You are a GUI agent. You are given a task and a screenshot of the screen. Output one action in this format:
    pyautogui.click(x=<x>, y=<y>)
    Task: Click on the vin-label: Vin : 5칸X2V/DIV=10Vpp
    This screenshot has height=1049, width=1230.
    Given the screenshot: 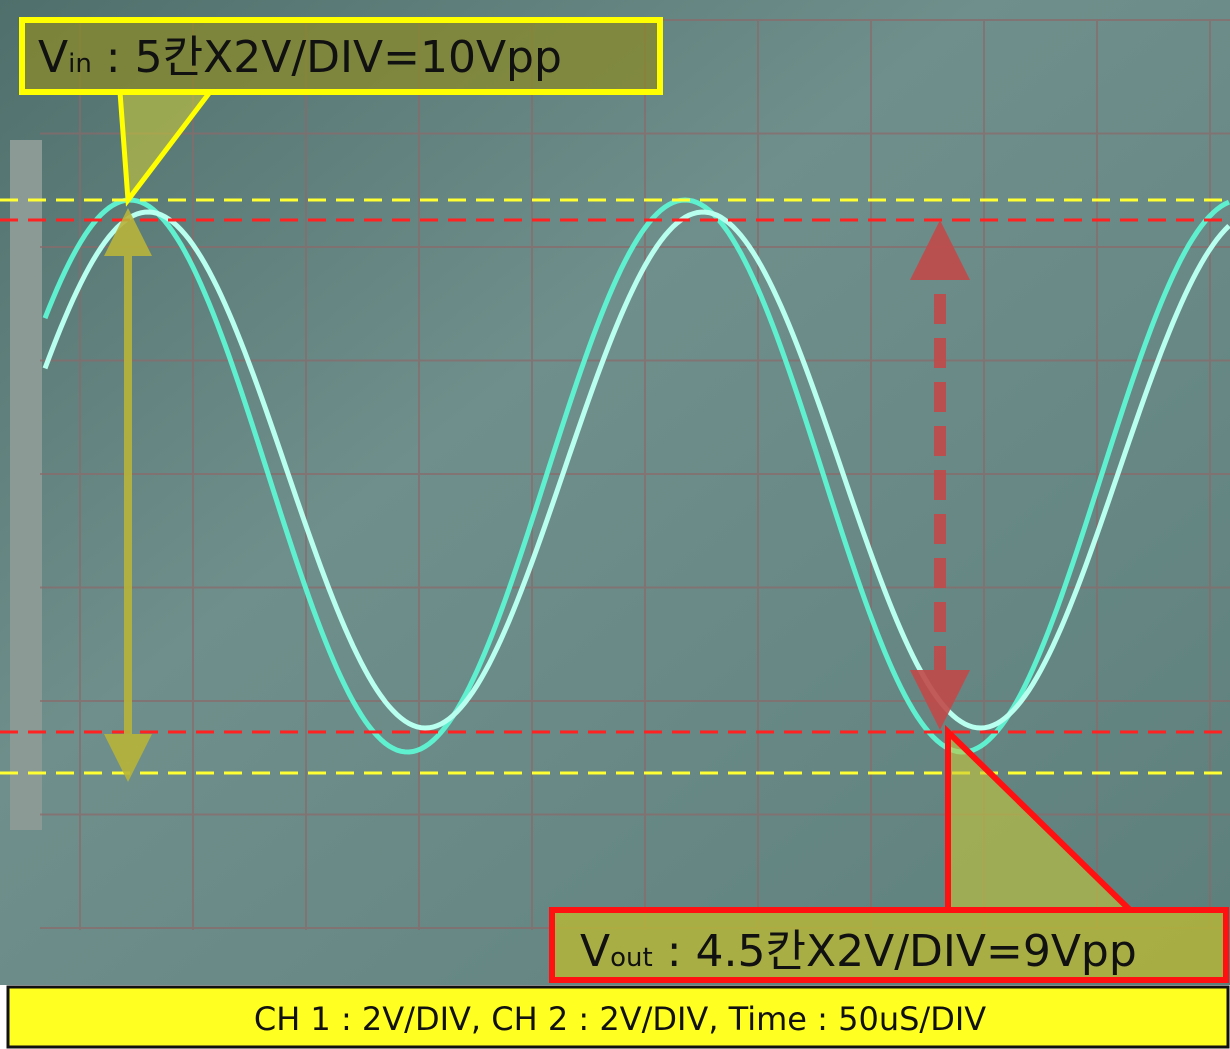 What is the action you would take?
    pyautogui.click(x=300, y=57)
    